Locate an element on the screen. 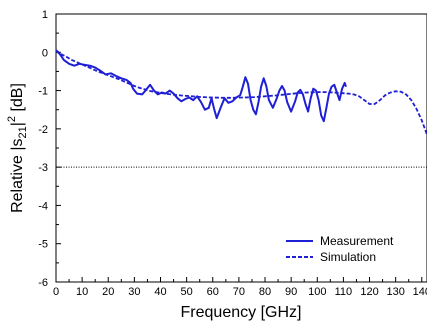  y-tick-label: -1 is located at coordinates (43, 92).